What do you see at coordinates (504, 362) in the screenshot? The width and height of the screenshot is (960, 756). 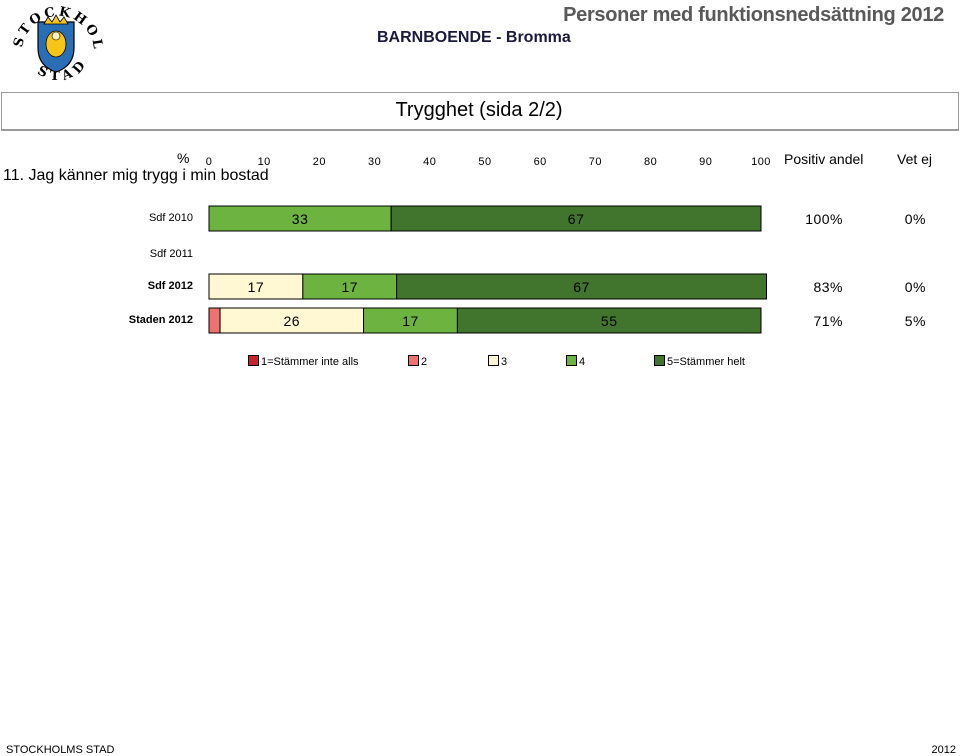 I see `legend-label: 3` at bounding box center [504, 362].